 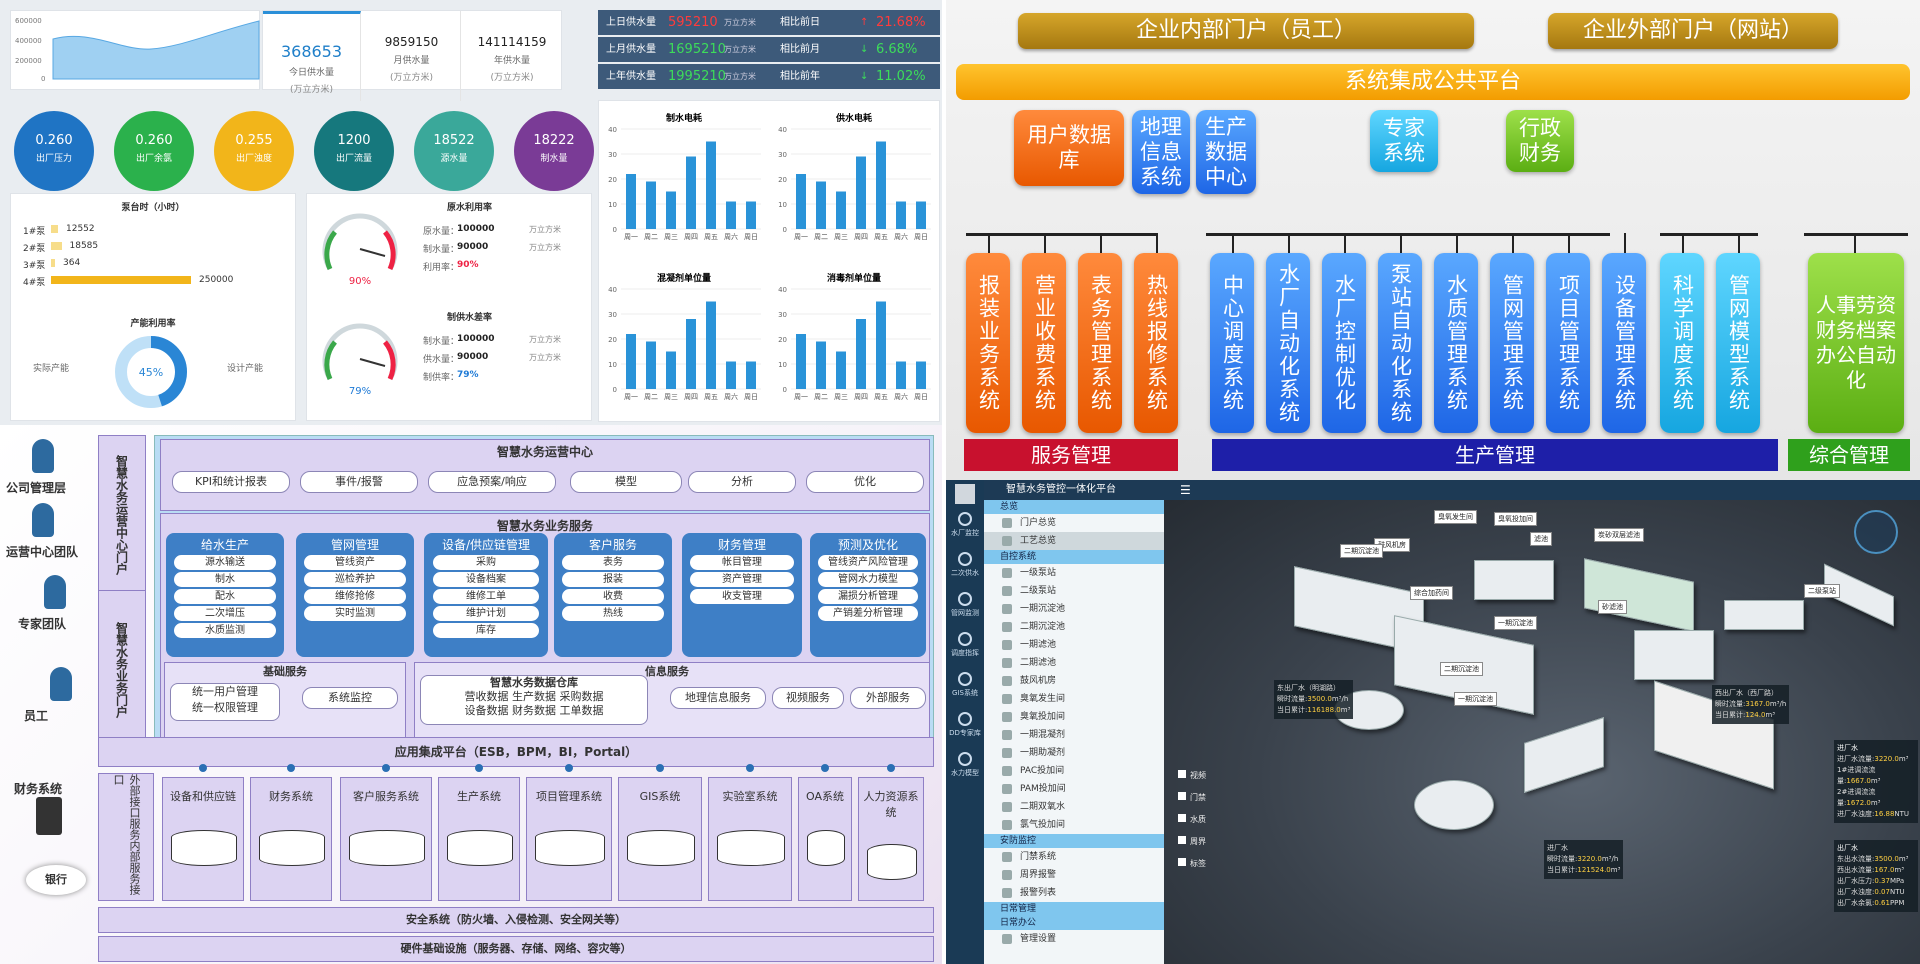 I want to click on ops-item: 事件/报警, so click(x=359, y=482).